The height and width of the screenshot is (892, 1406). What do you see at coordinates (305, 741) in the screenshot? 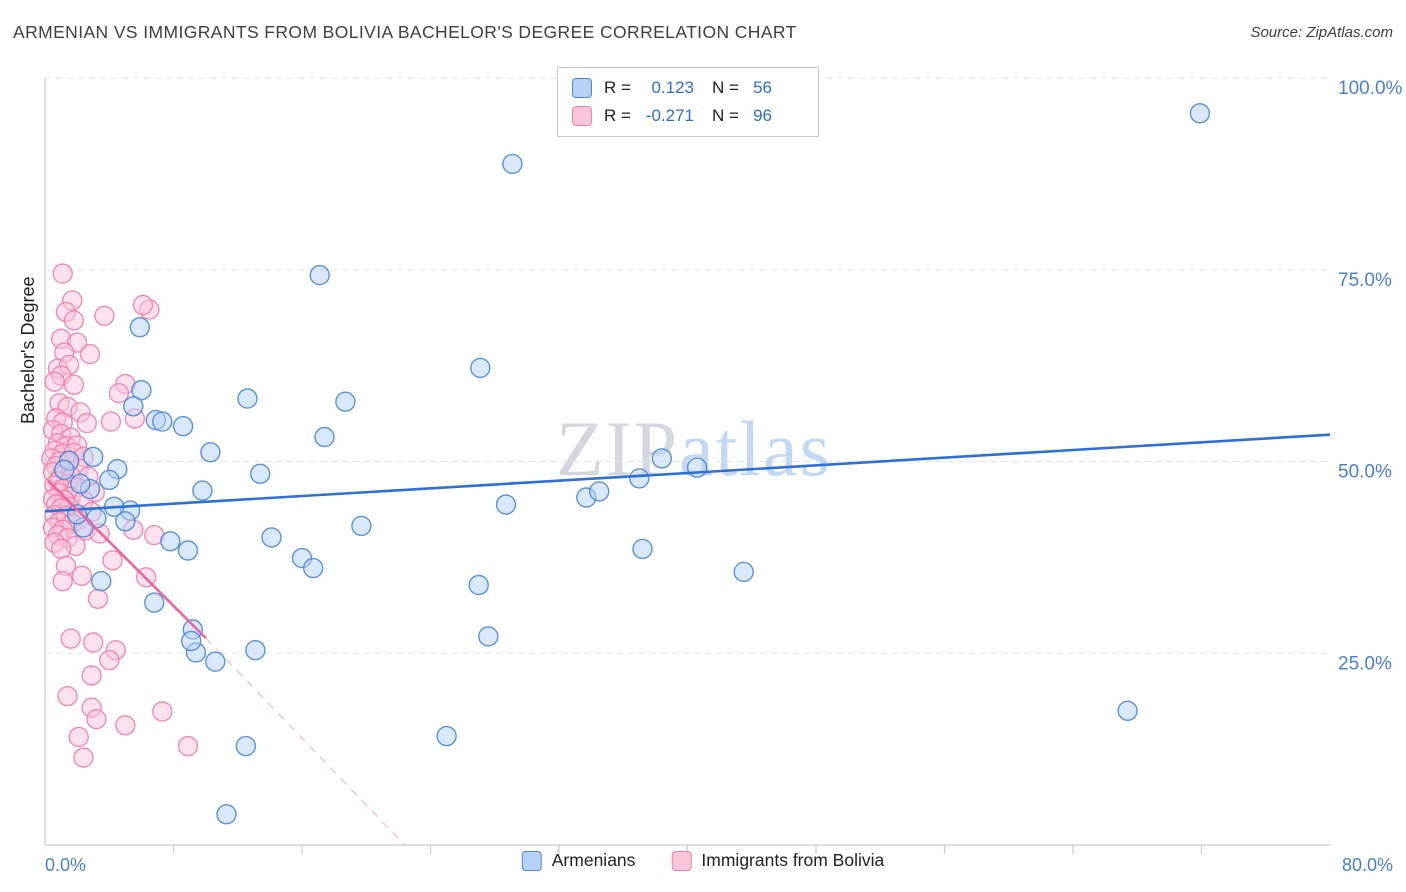
I see `trend-line-dashed` at bounding box center [305, 741].